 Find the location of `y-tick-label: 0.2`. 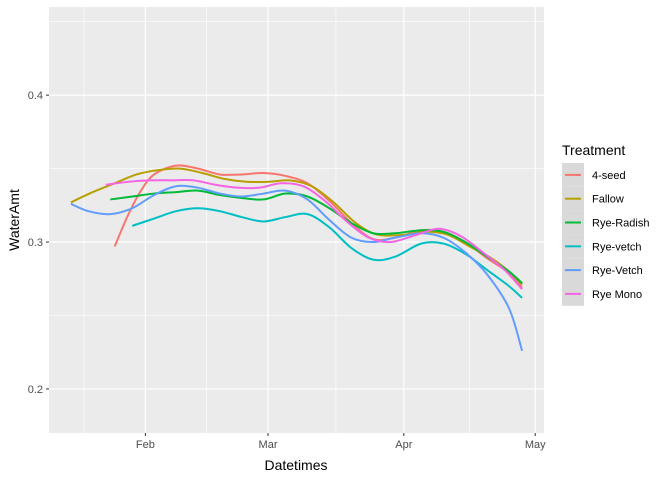

y-tick-label: 0.2 is located at coordinates (35, 390).